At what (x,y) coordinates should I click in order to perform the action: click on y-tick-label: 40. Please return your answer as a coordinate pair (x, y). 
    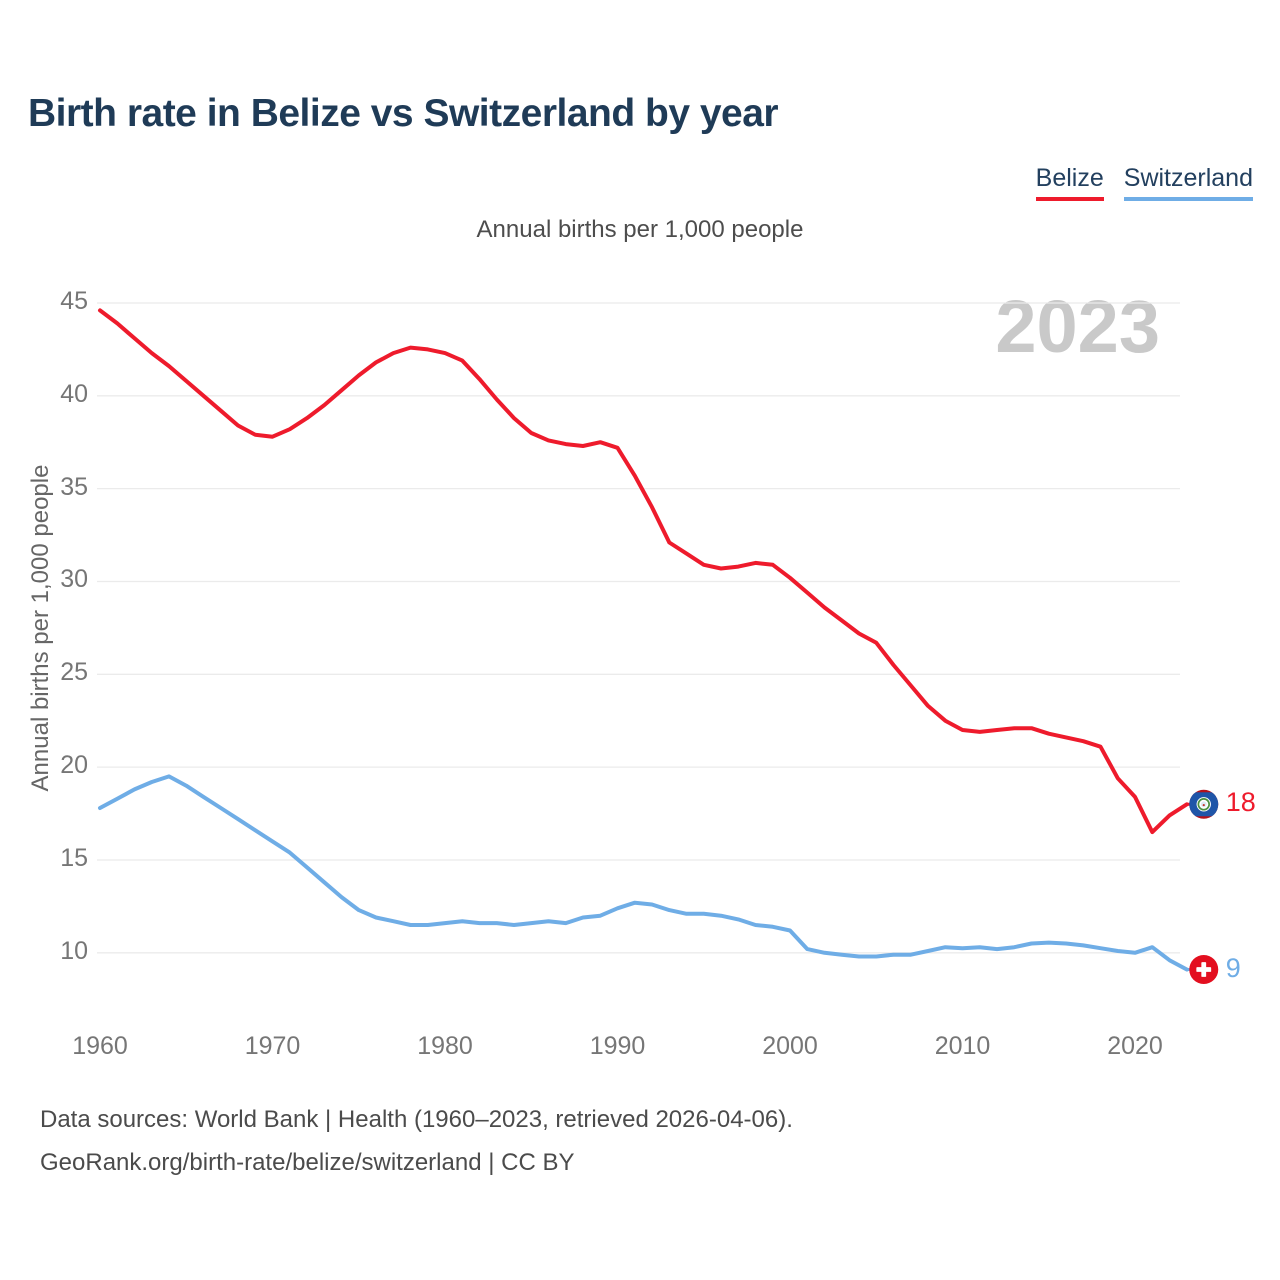
    Looking at the image, I should click on (74, 393).